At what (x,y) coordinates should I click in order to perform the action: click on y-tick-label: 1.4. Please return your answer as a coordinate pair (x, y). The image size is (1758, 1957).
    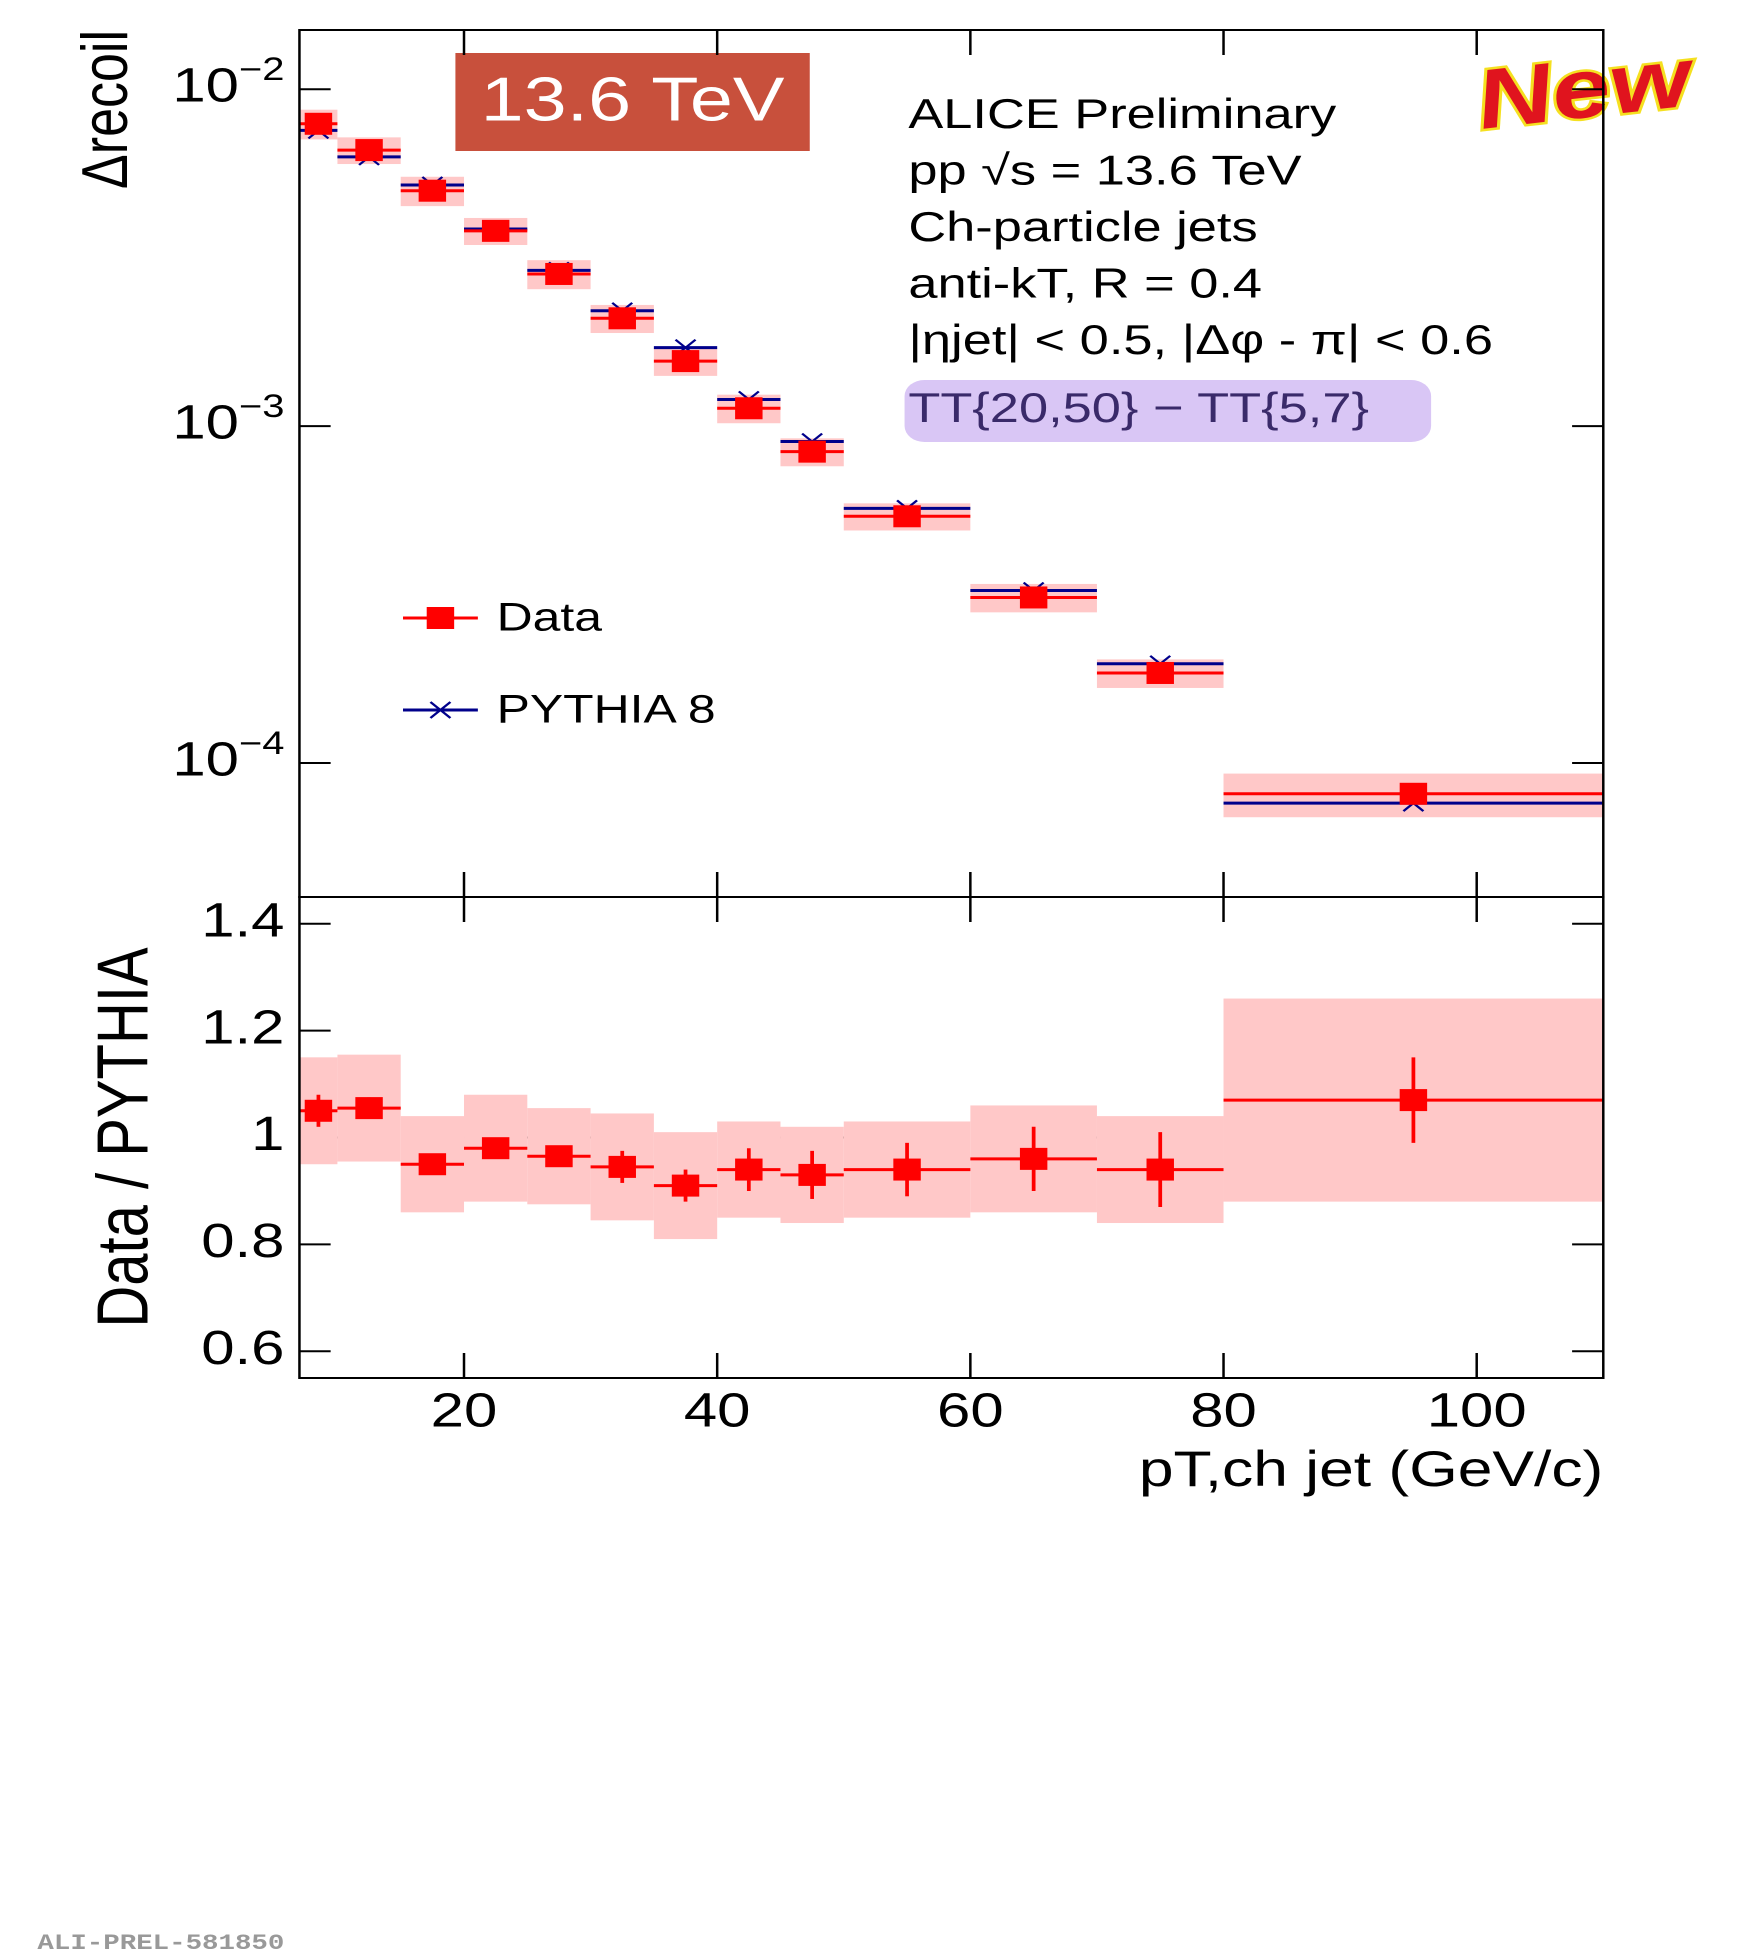
    Looking at the image, I should click on (242, 920).